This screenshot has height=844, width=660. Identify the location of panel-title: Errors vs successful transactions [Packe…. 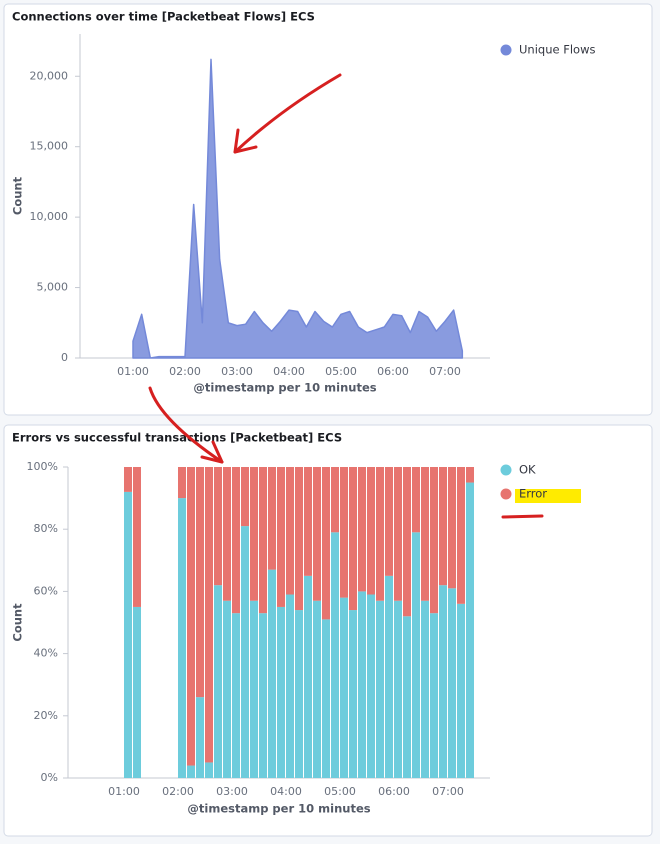
(177, 438).